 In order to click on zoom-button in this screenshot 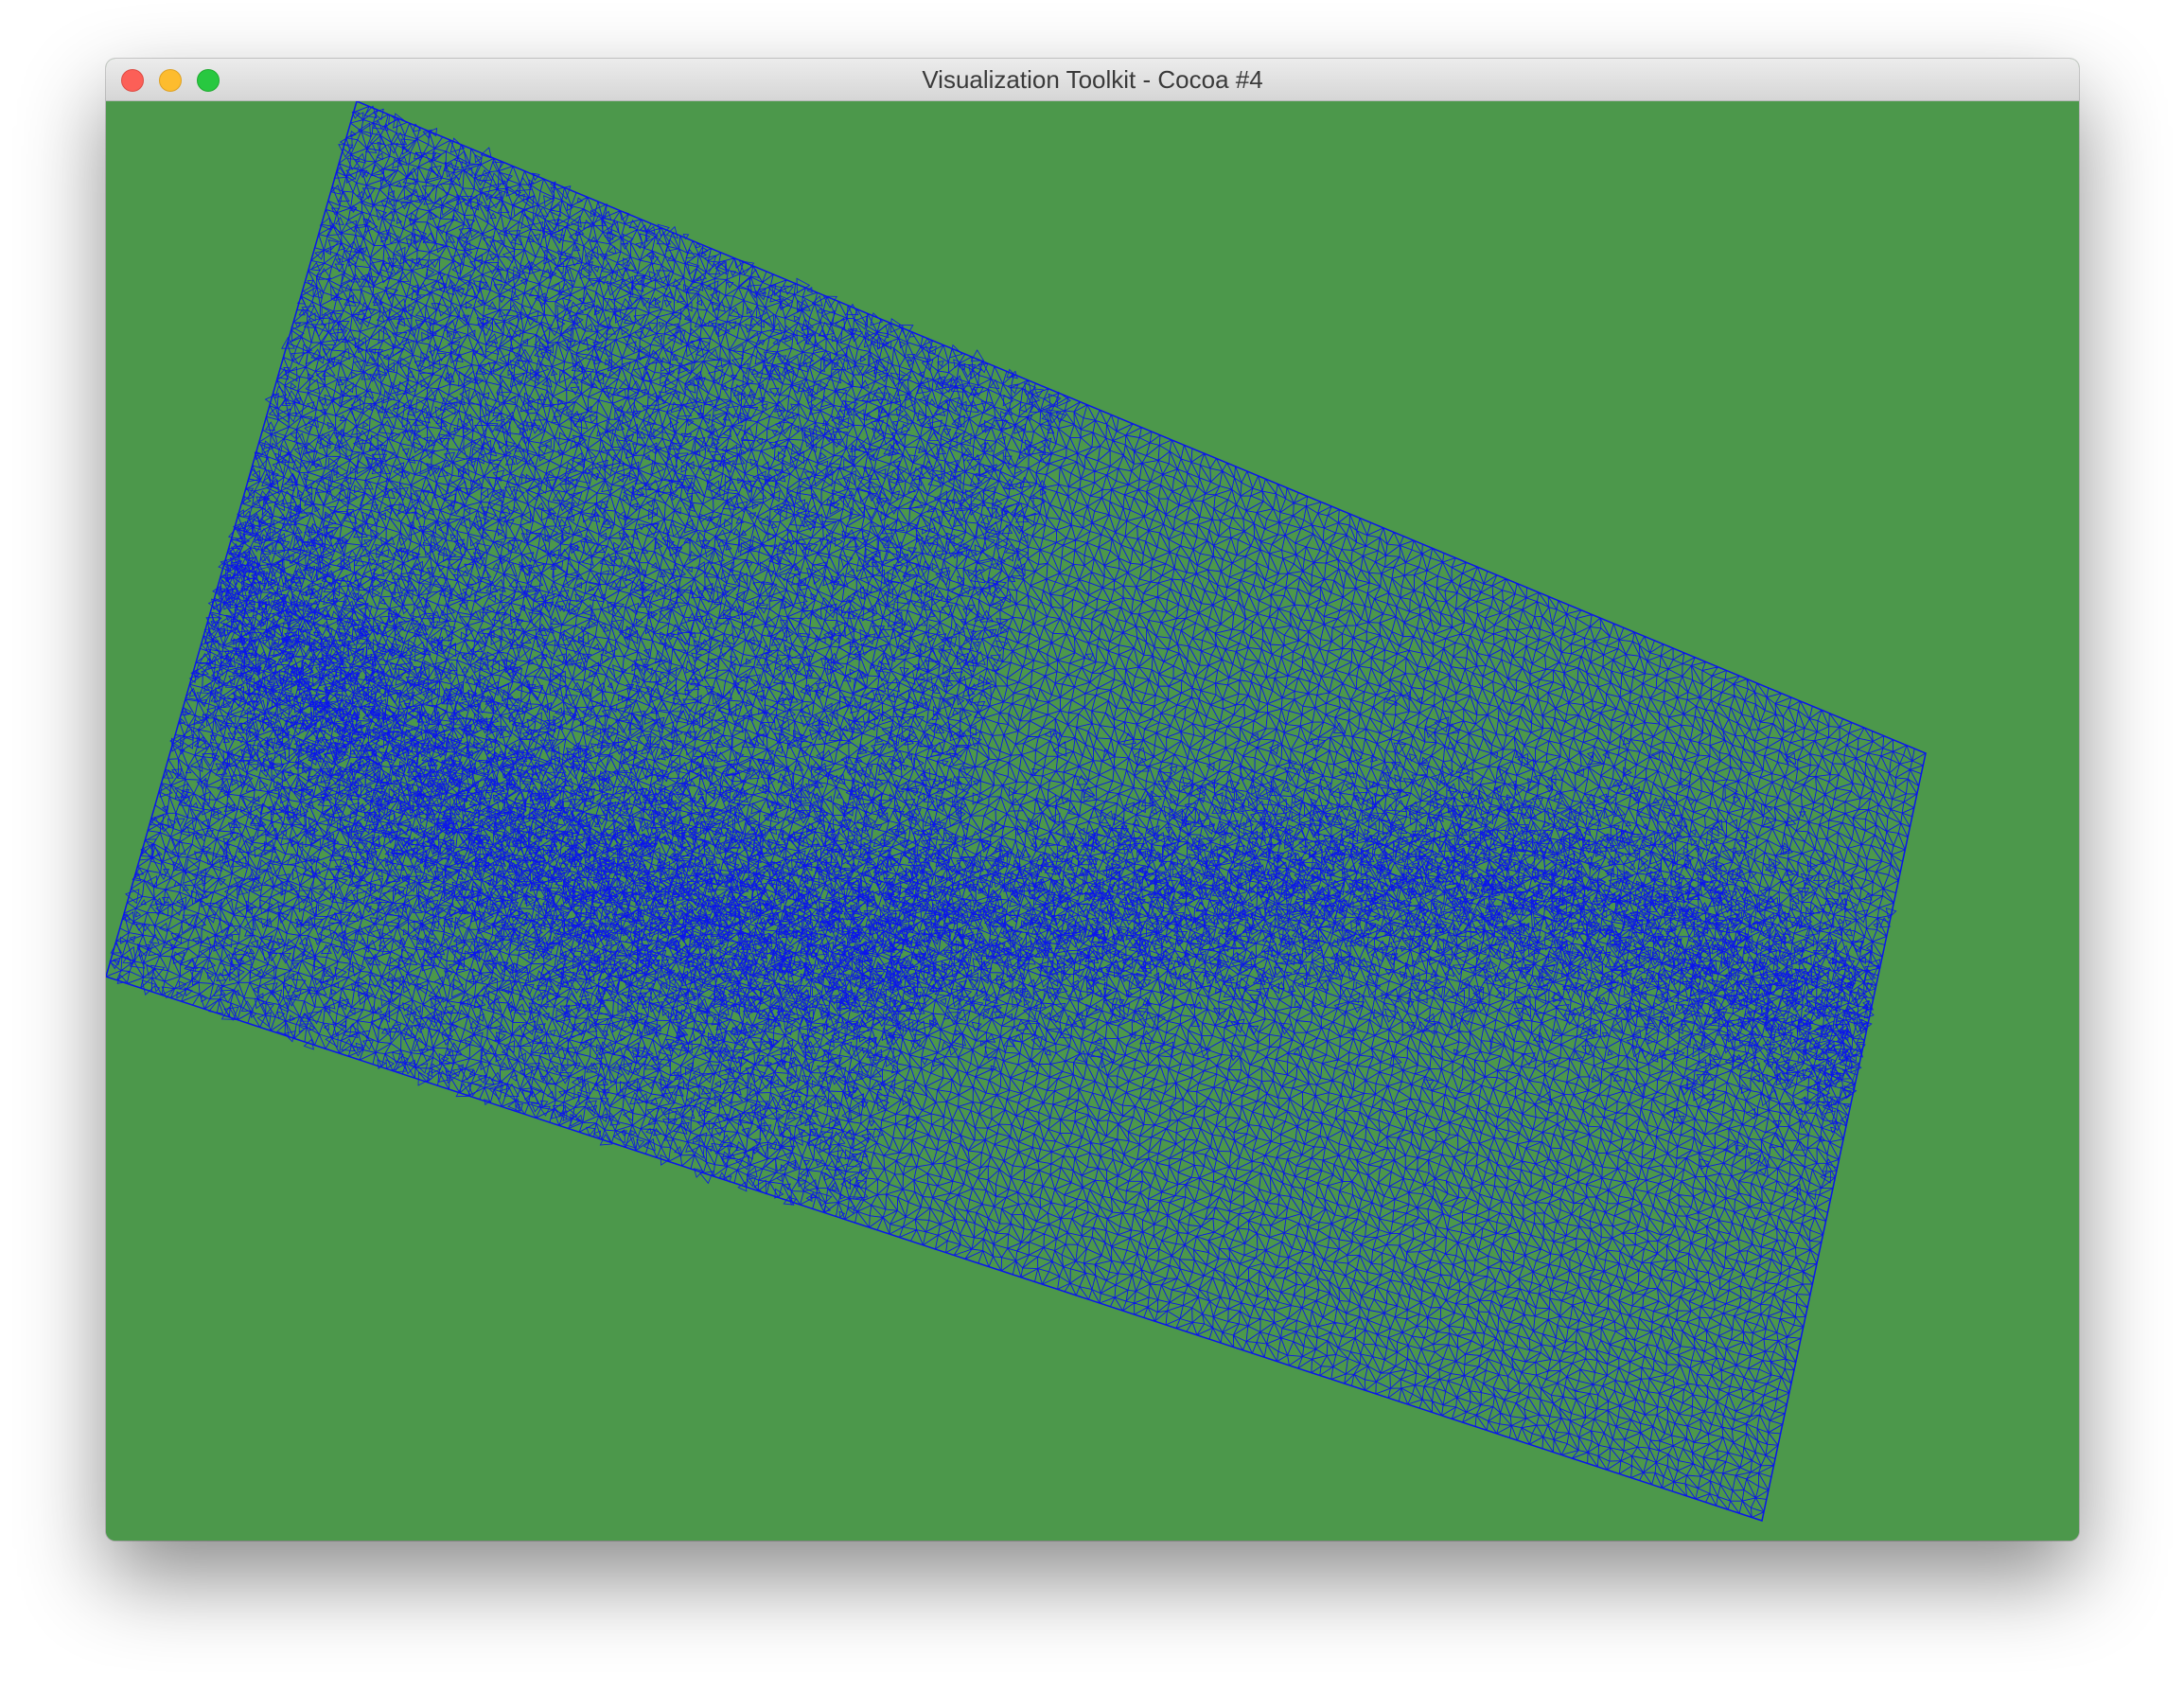, I will do `click(208, 80)`.